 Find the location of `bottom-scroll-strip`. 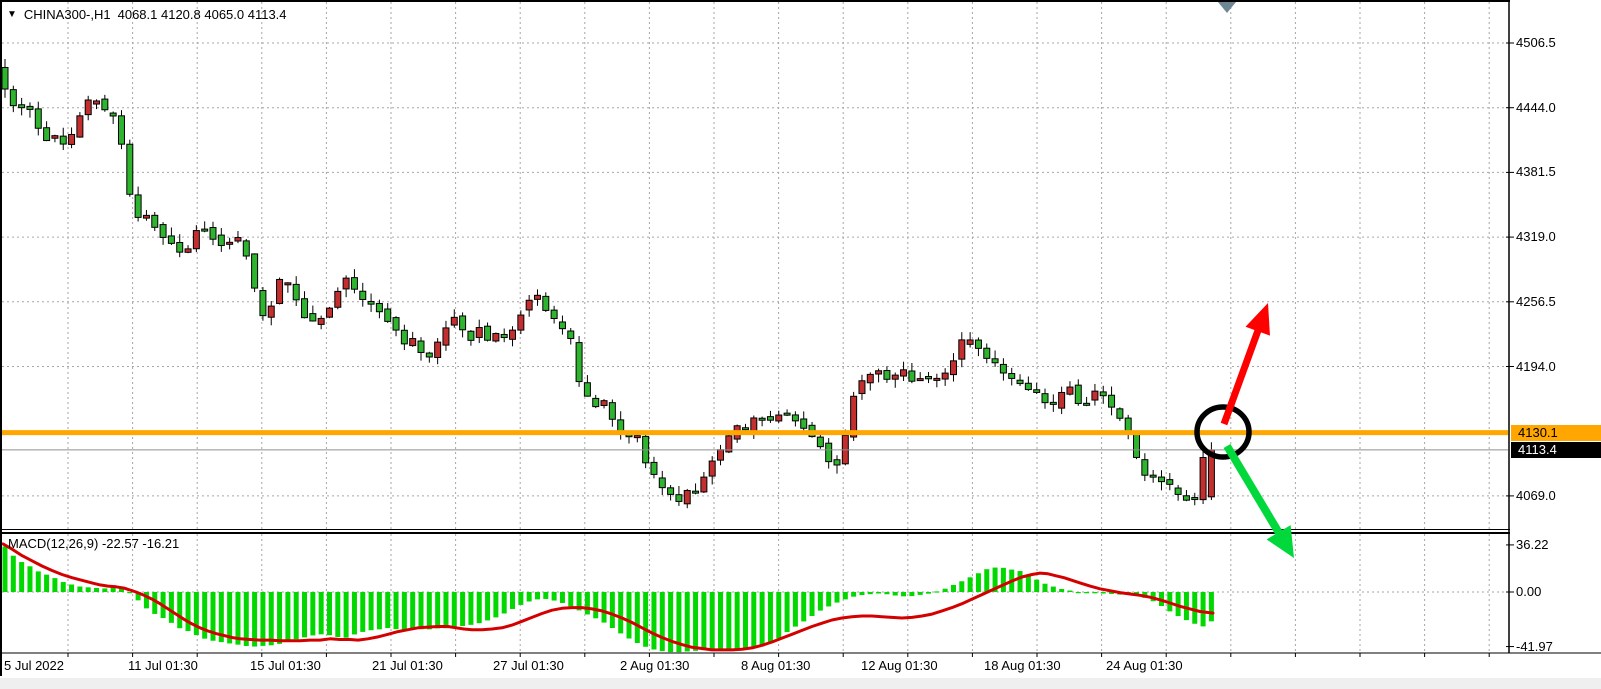

bottom-scroll-strip is located at coordinates (800, 683).